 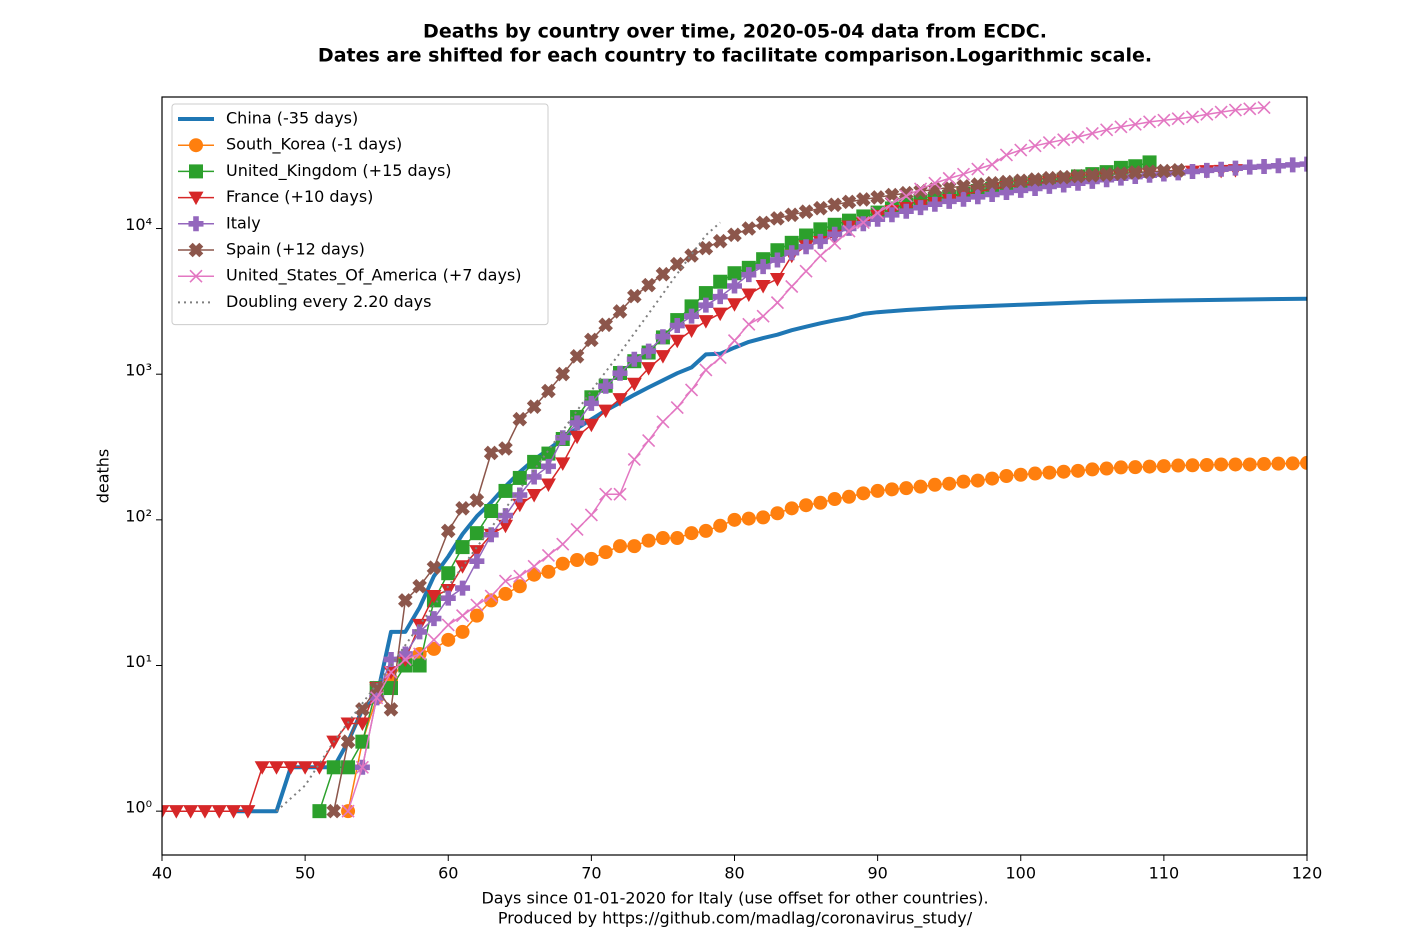 What do you see at coordinates (299, 196) in the screenshot?
I see `legend-label: France (+10 days)` at bounding box center [299, 196].